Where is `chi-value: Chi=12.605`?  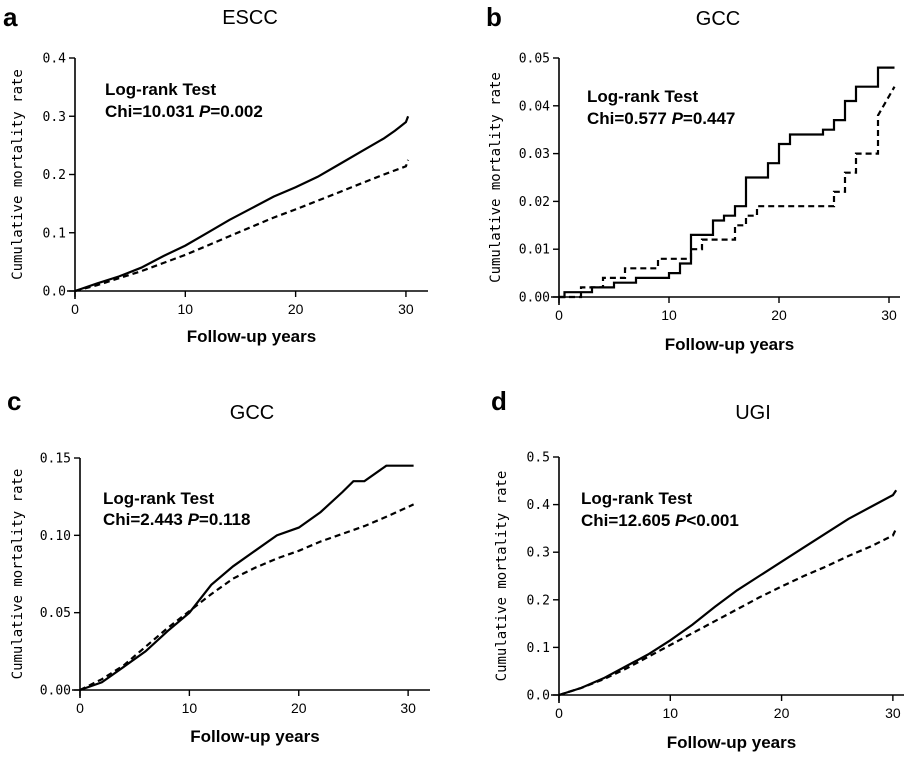 chi-value: Chi=12.605 is located at coordinates (628, 520).